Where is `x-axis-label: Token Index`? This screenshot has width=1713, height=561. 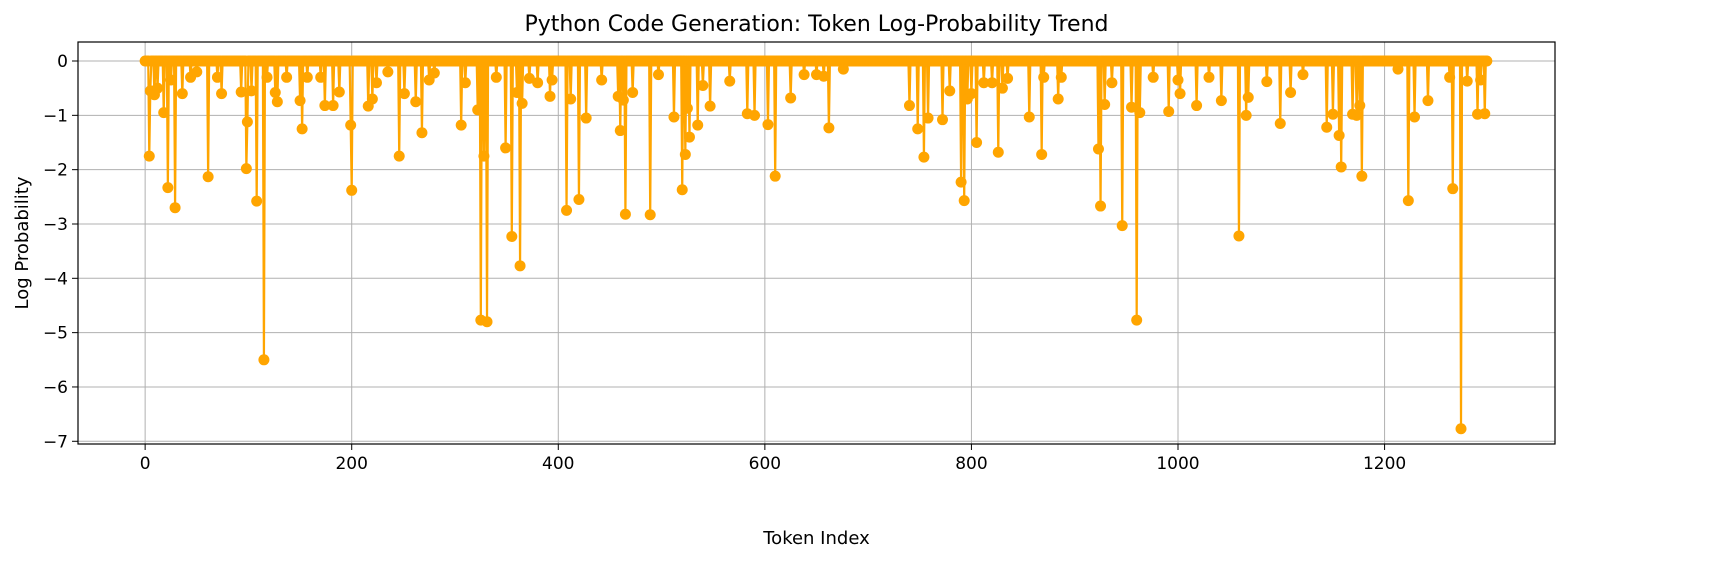 x-axis-label: Token Index is located at coordinates (816, 538).